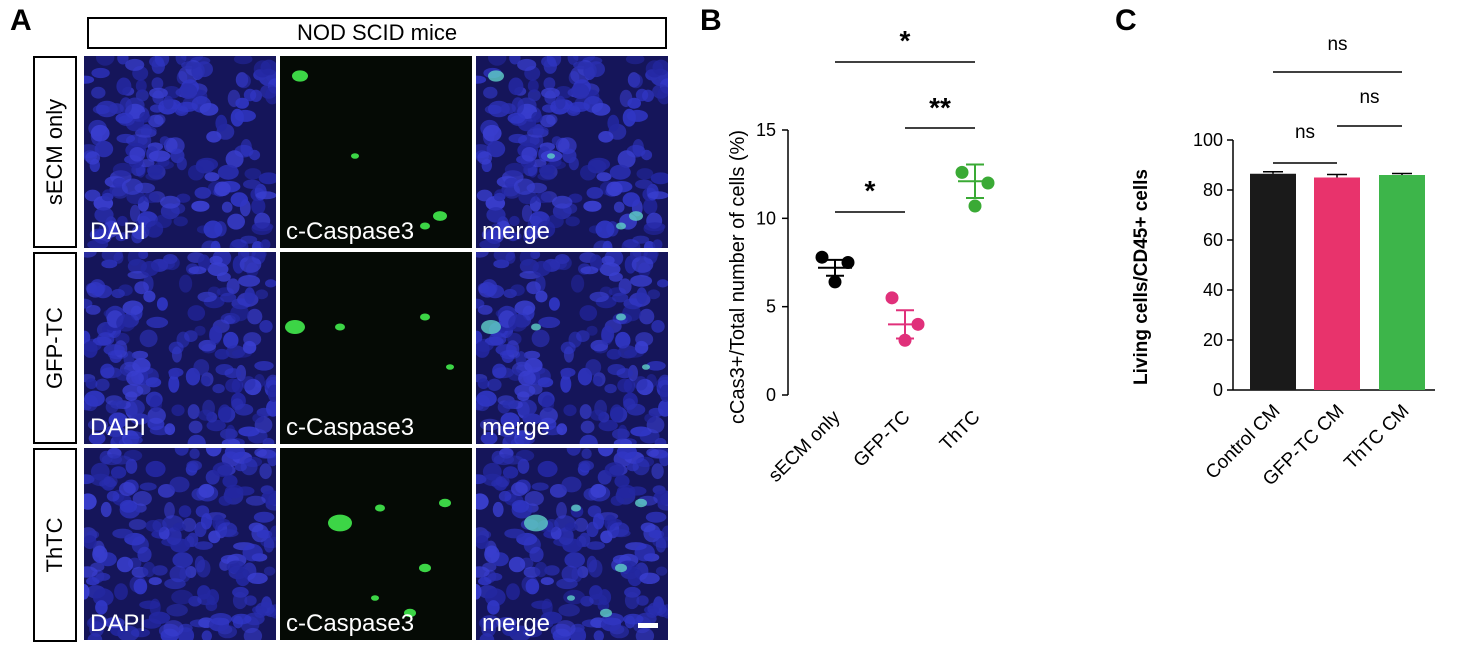  I want to click on row-label-gfp: GFP-TC, so click(55, 348).